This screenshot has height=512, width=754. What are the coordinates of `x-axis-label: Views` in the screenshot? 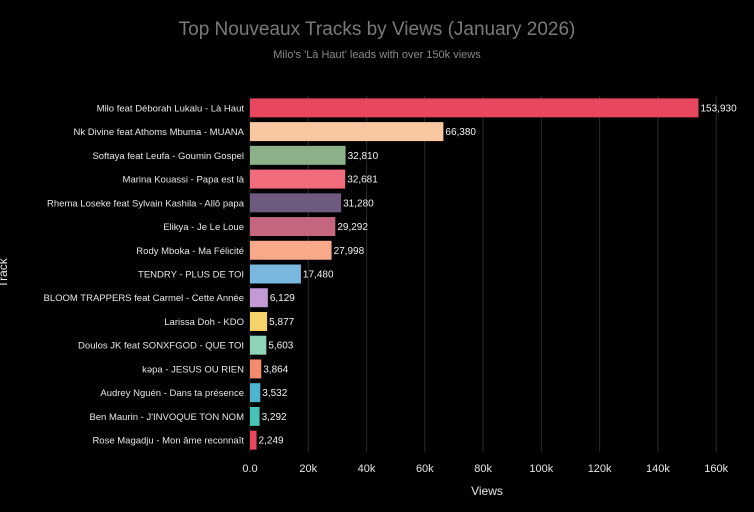 It's located at (487, 491).